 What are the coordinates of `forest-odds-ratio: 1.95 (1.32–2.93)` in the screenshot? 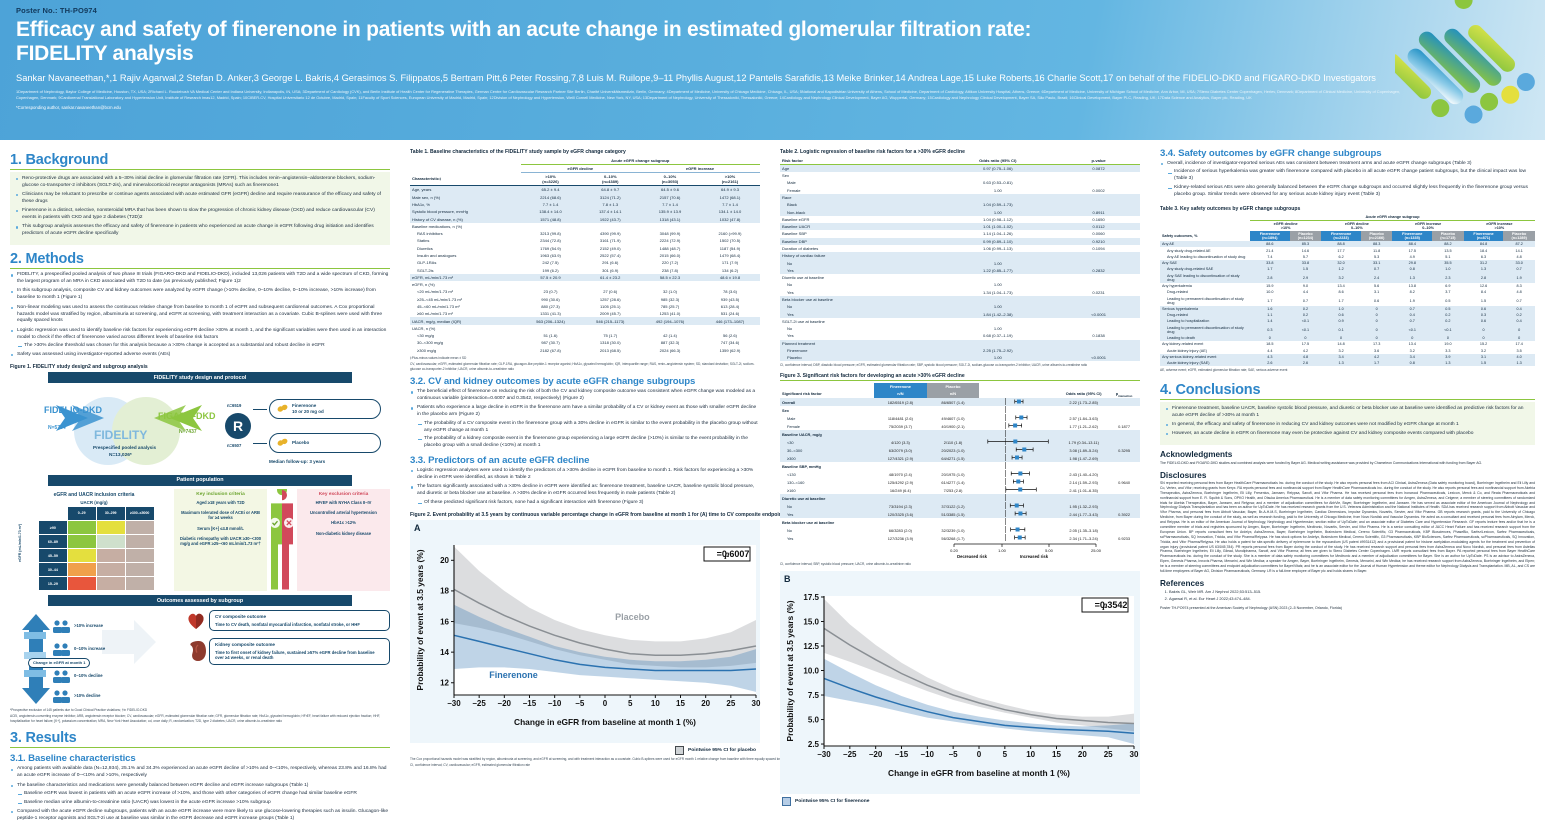 It's located at (1083, 506).